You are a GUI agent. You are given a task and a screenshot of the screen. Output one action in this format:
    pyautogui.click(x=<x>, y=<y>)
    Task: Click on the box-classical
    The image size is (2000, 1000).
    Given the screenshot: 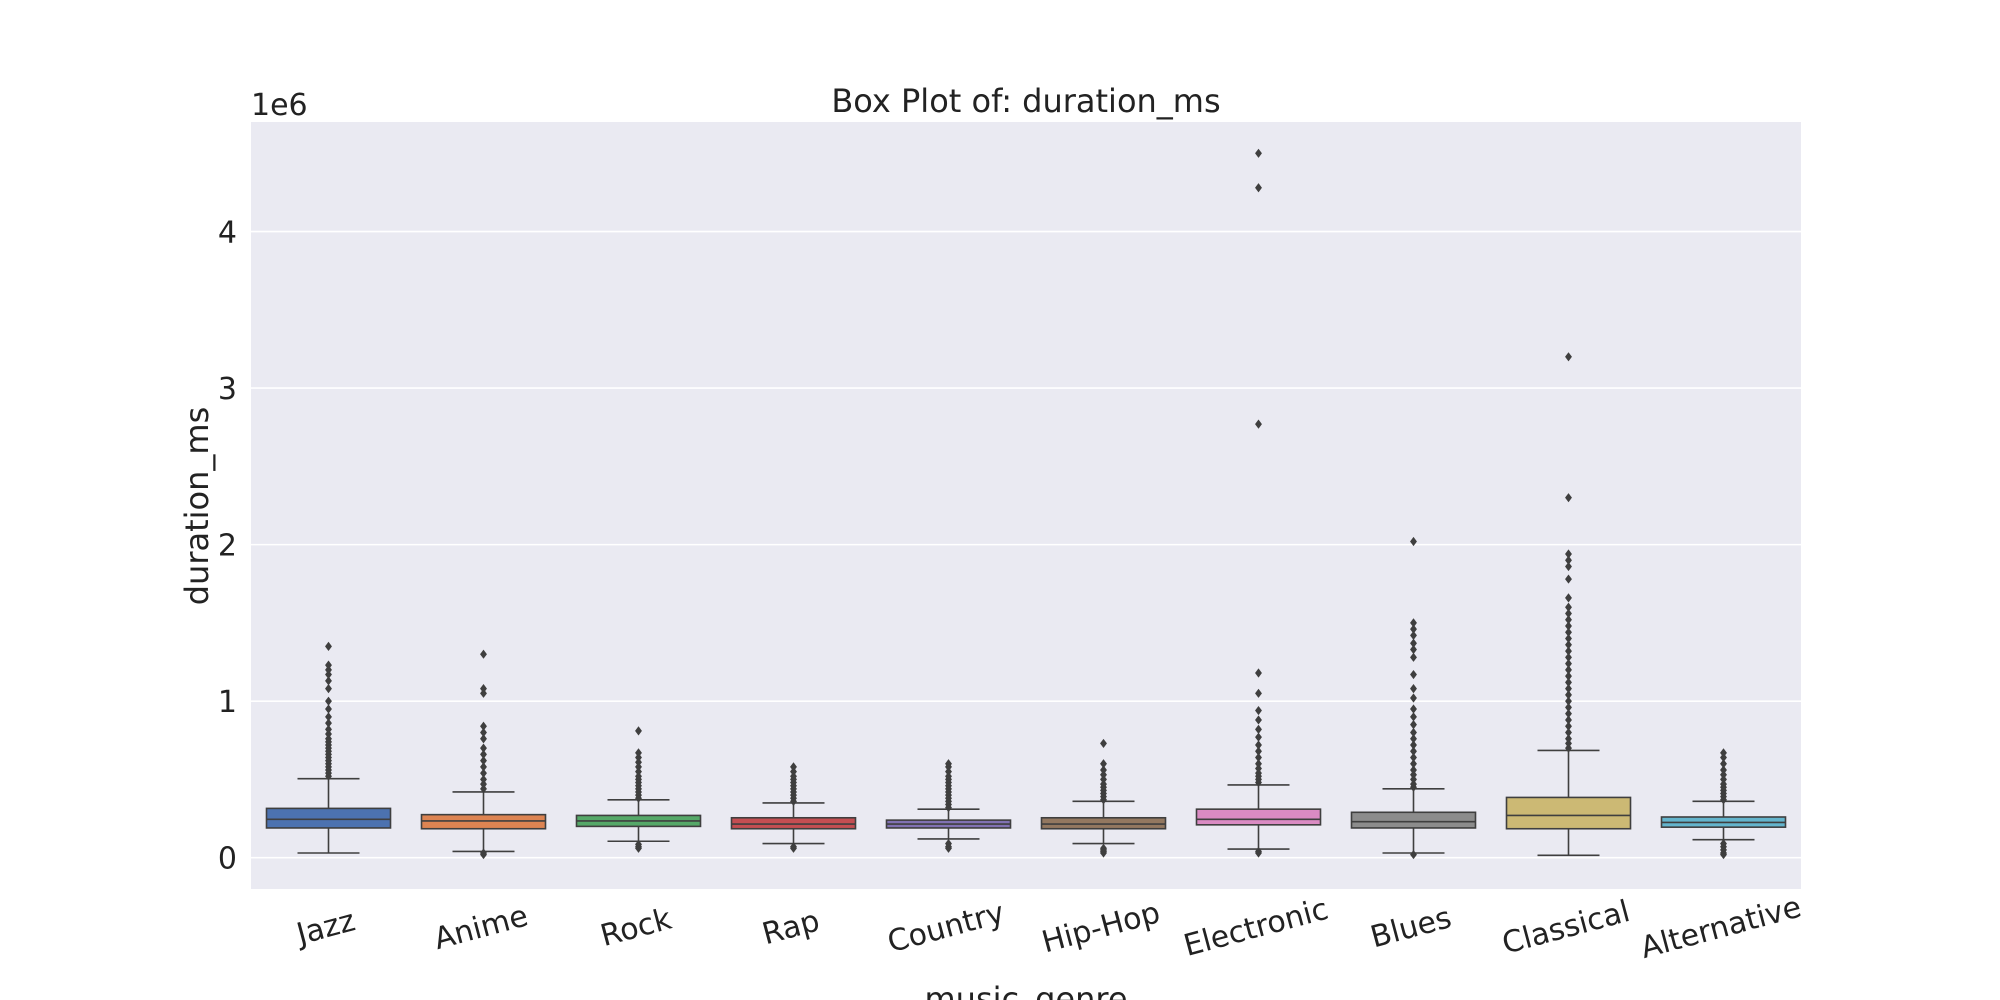 What is the action you would take?
    pyautogui.click(x=1568, y=813)
    